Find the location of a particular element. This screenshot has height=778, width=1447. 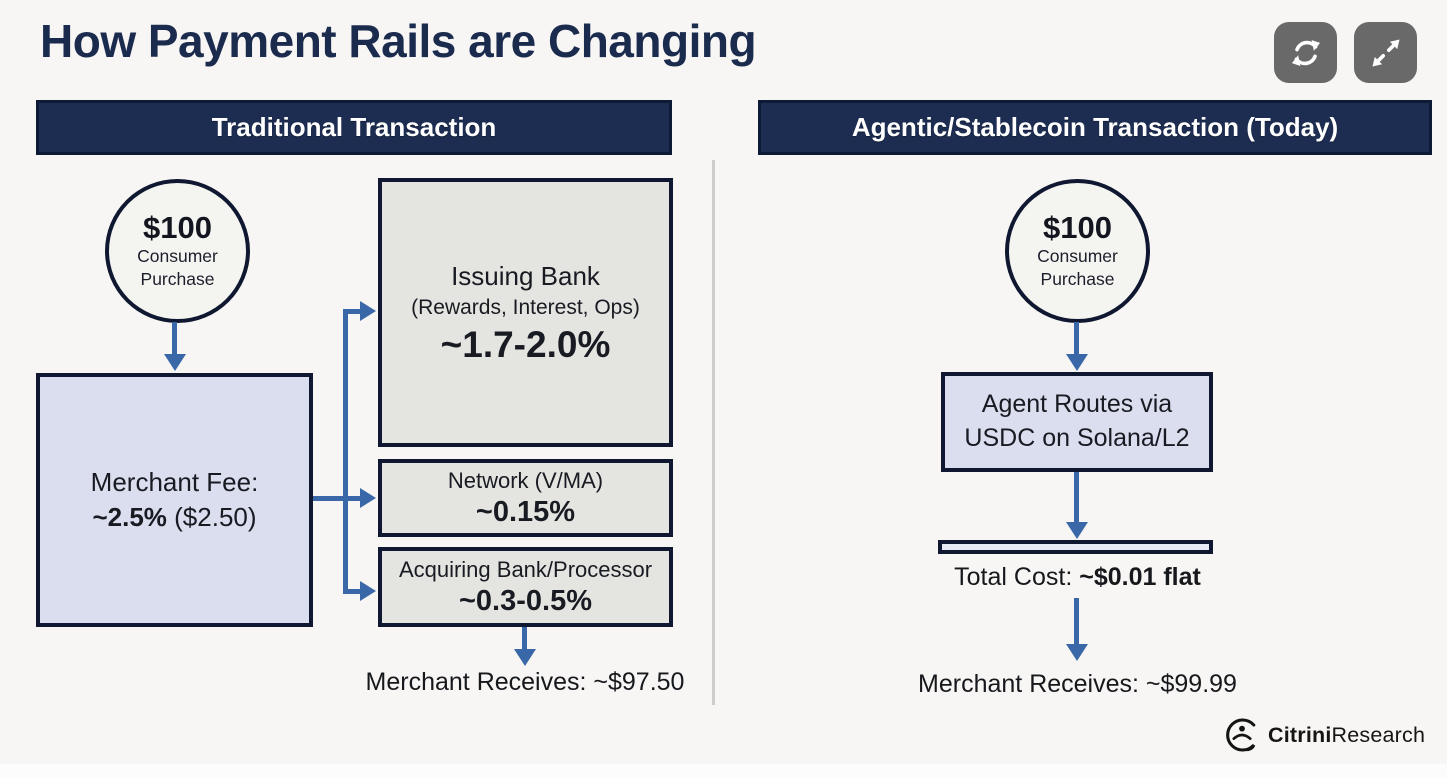

expand-icon is located at coordinates (1385, 52).